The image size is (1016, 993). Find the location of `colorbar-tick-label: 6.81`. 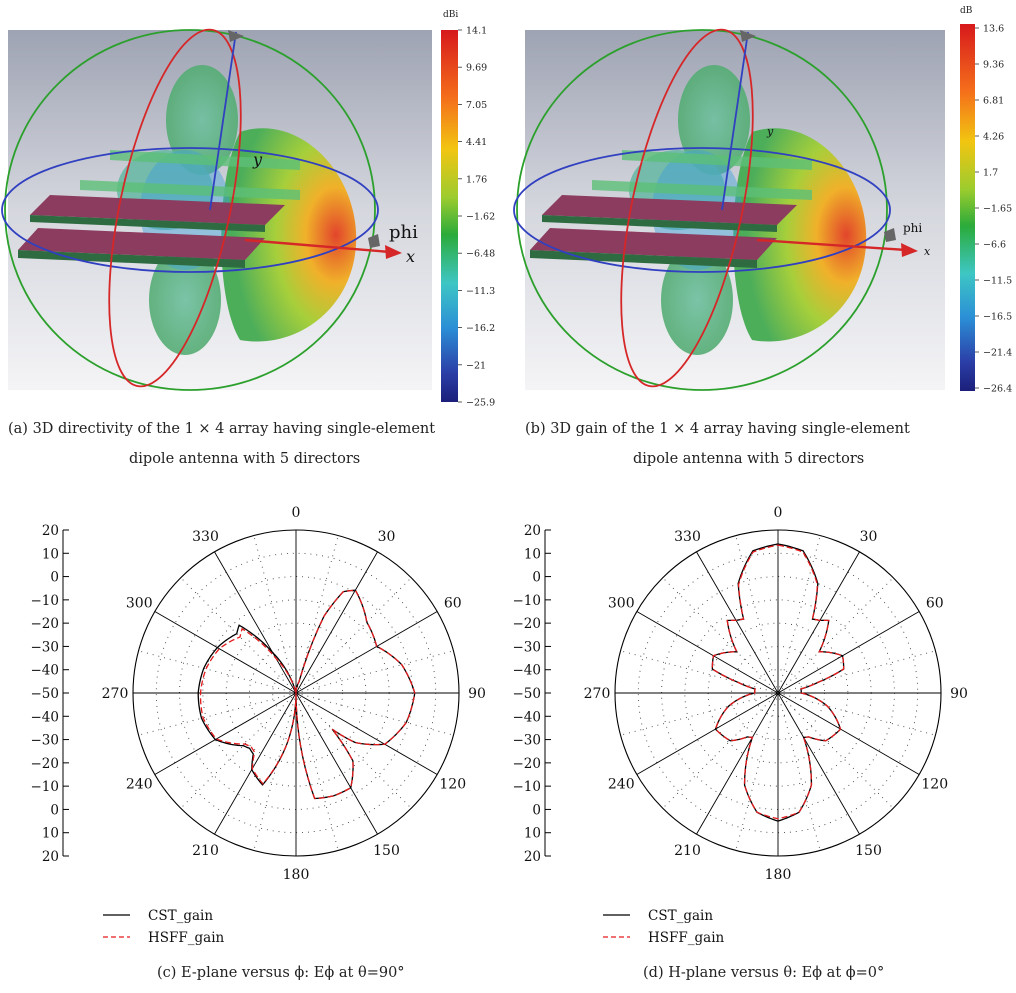

colorbar-tick-label: 6.81 is located at coordinates (993, 101).